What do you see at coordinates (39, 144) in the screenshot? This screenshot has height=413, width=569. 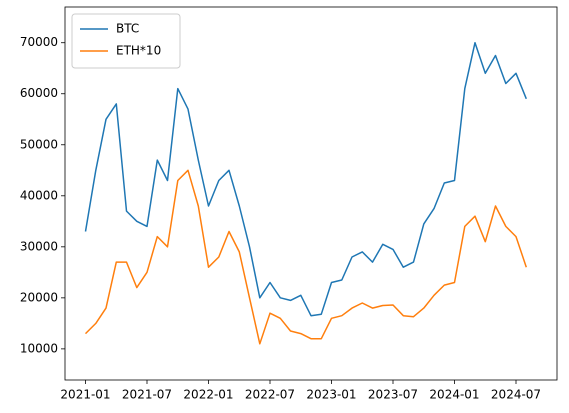 I see `y-tick-label: 50000` at bounding box center [39, 144].